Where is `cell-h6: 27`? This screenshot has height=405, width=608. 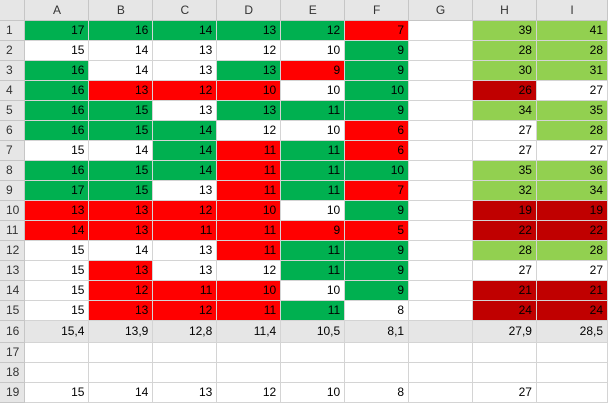 cell-h6: 27 is located at coordinates (504, 130).